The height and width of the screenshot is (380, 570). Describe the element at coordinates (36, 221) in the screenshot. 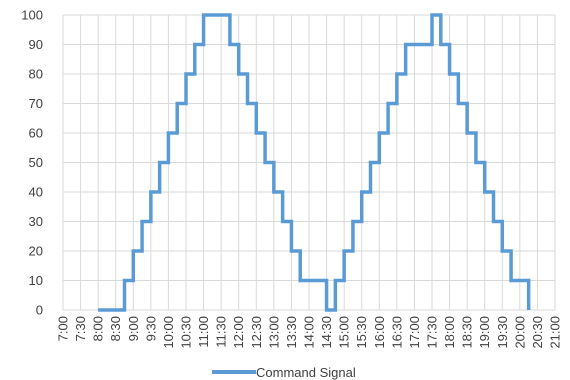

I see `y-tick-label: 30` at that location.